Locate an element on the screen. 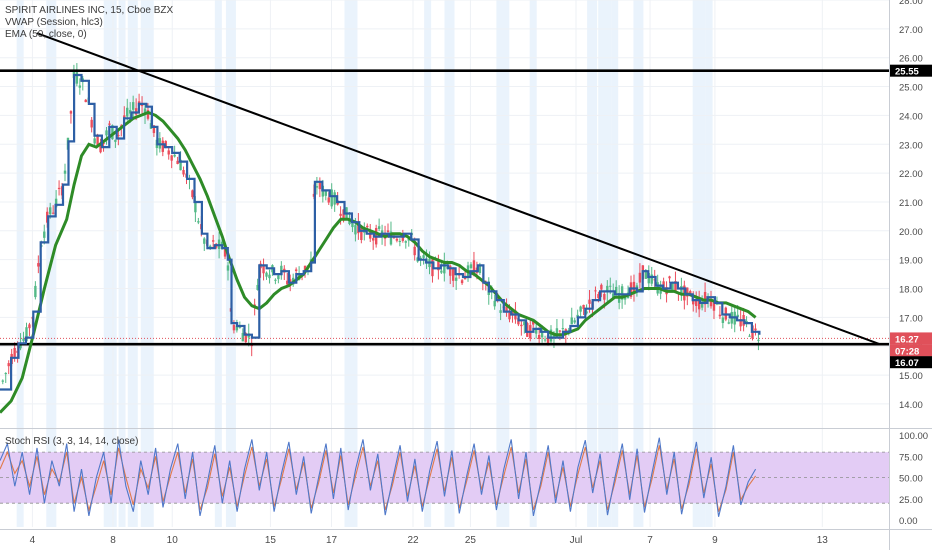 The height and width of the screenshot is (555, 932). time-tick-label: Jul is located at coordinates (576, 540).